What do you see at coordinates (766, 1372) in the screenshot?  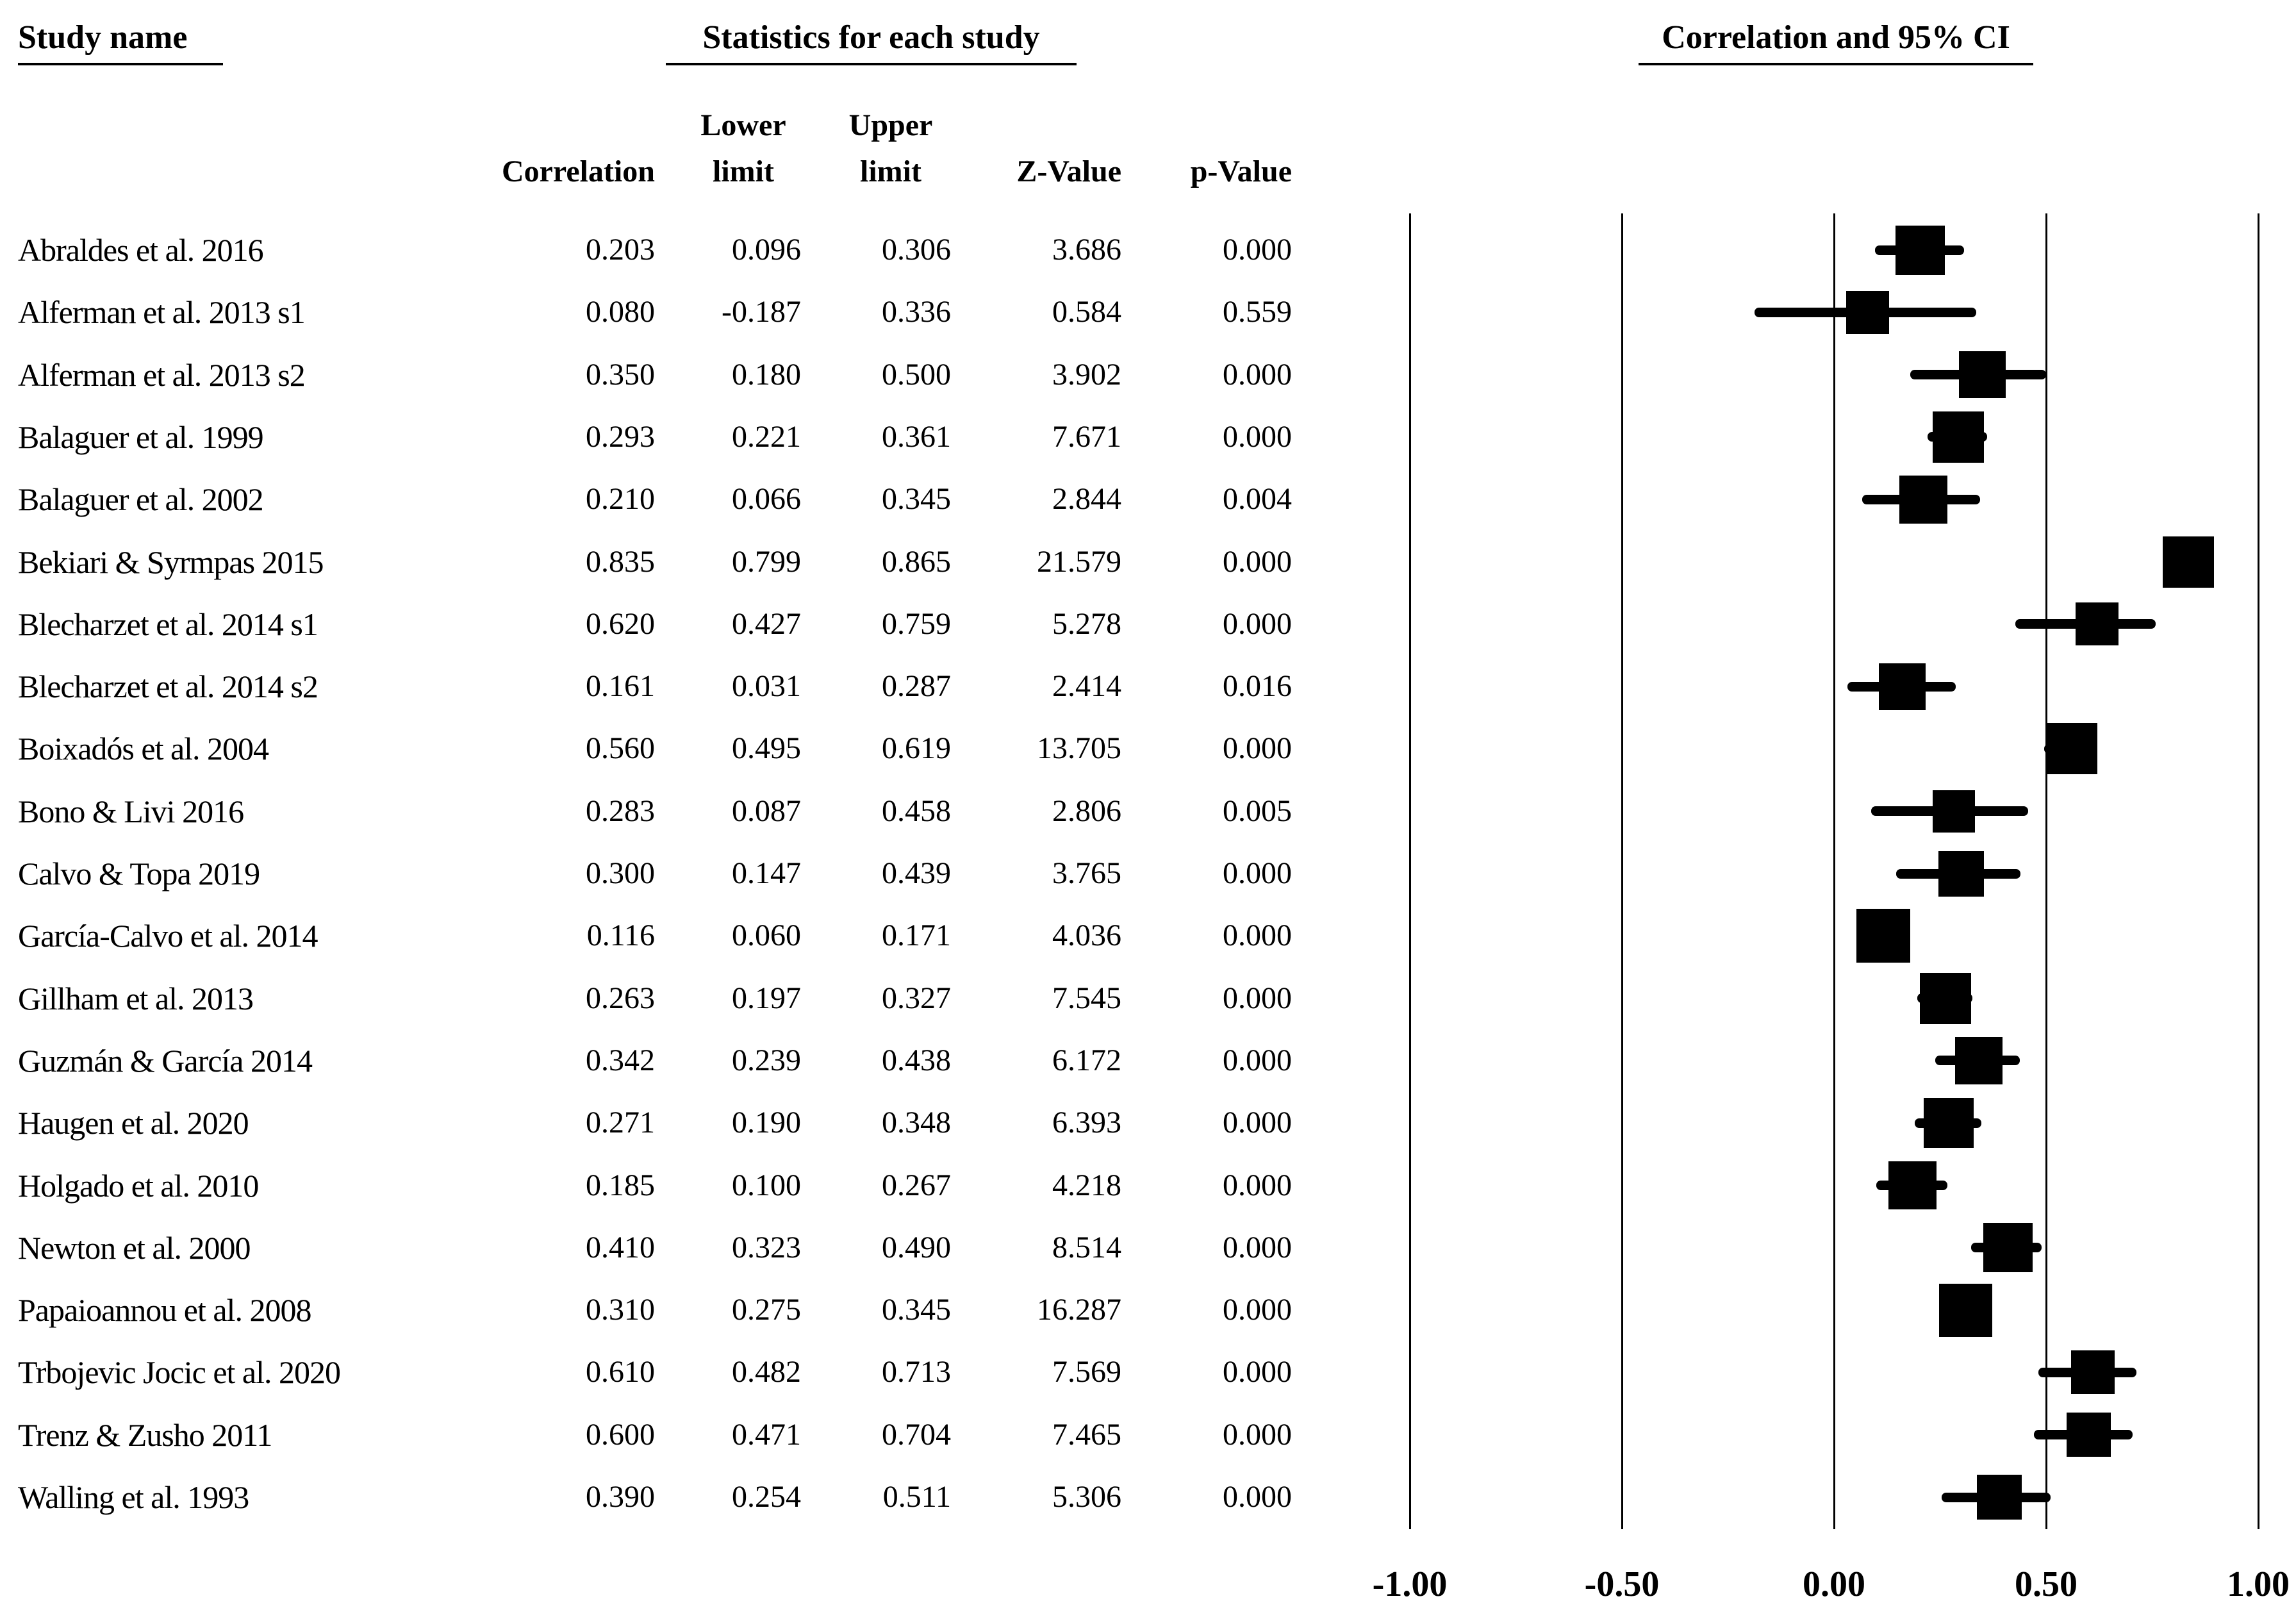 I see `lower-limit-cell: 0.482` at bounding box center [766, 1372].